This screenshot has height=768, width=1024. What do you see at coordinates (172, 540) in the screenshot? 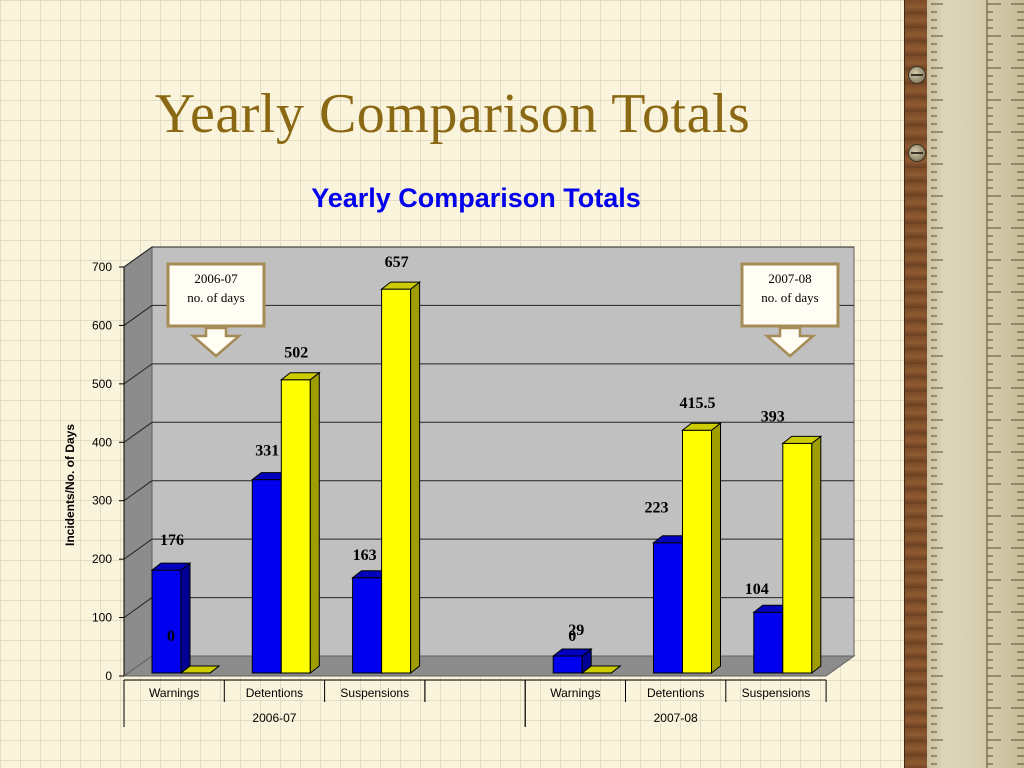
I see `data-label: 176` at bounding box center [172, 540].